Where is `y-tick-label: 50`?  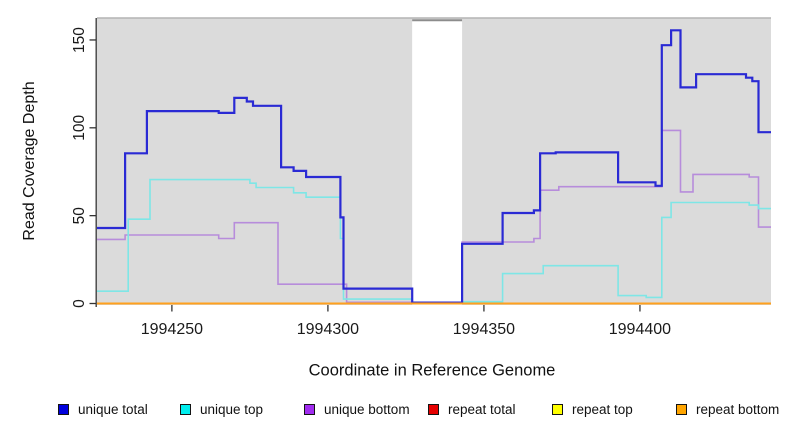 y-tick-label: 50 is located at coordinates (79, 216).